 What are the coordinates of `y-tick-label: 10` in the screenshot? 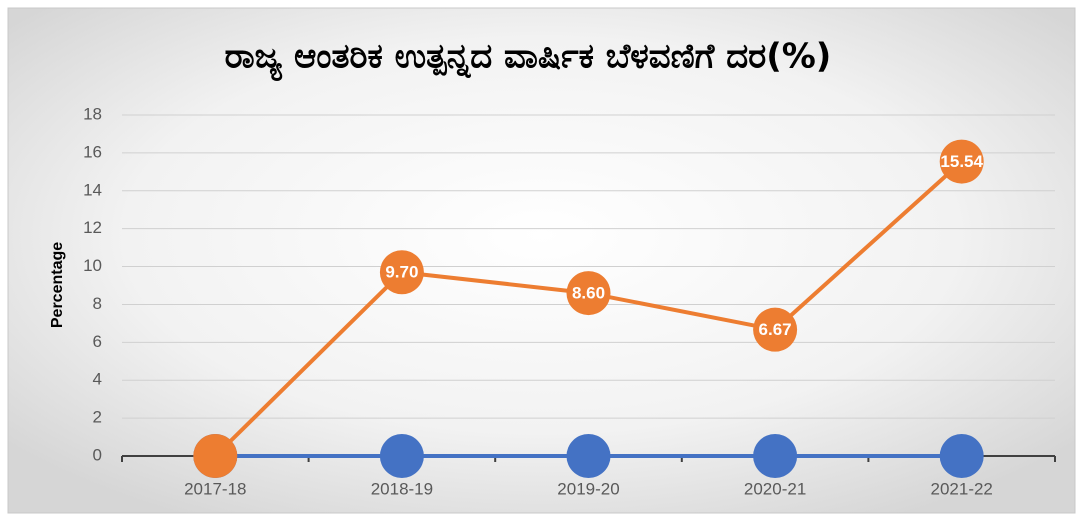 It's located at (92, 265).